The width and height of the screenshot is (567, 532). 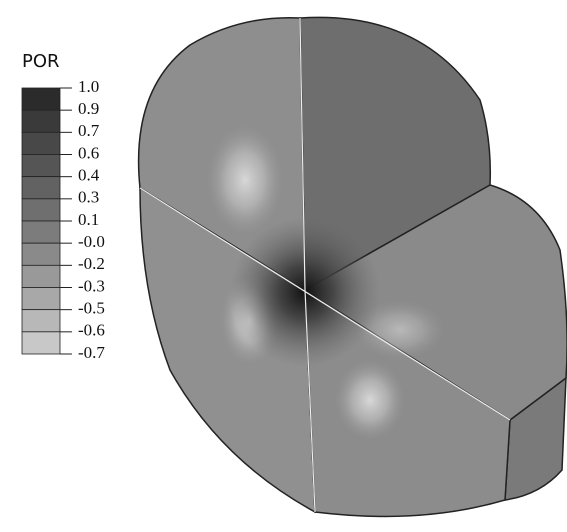 What do you see at coordinates (91, 263) in the screenshot?
I see `legend-label: -0.2` at bounding box center [91, 263].